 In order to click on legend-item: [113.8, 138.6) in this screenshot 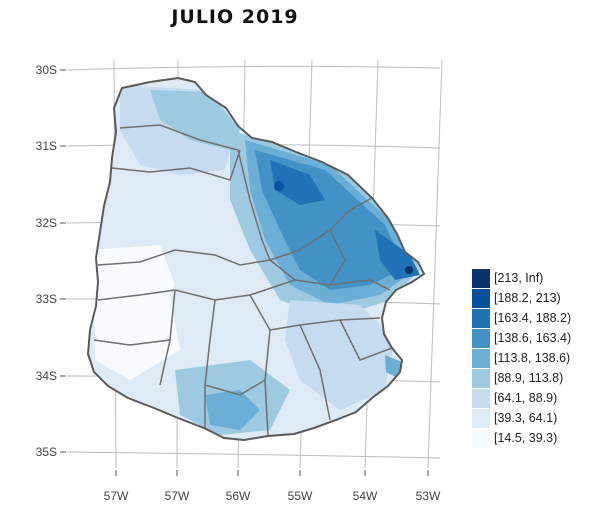, I will do `click(531, 358)`.